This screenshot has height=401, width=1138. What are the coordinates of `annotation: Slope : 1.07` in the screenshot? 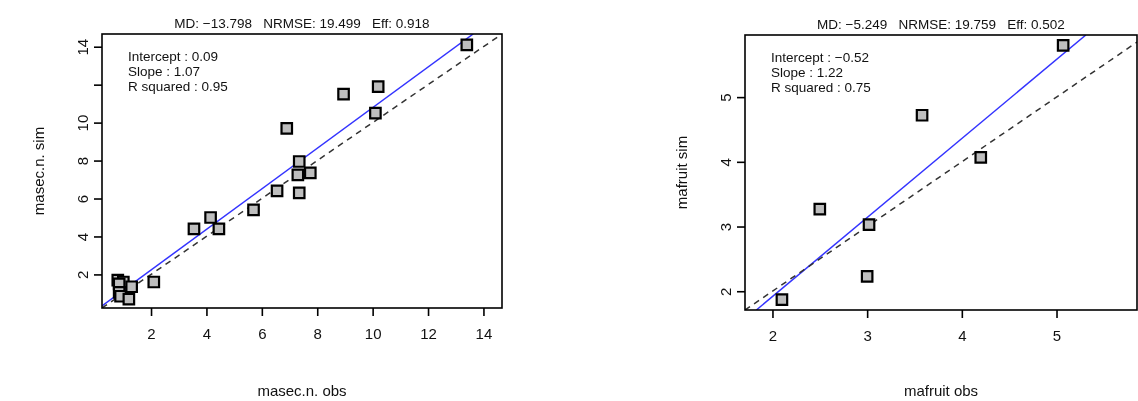 It's located at (164, 71).